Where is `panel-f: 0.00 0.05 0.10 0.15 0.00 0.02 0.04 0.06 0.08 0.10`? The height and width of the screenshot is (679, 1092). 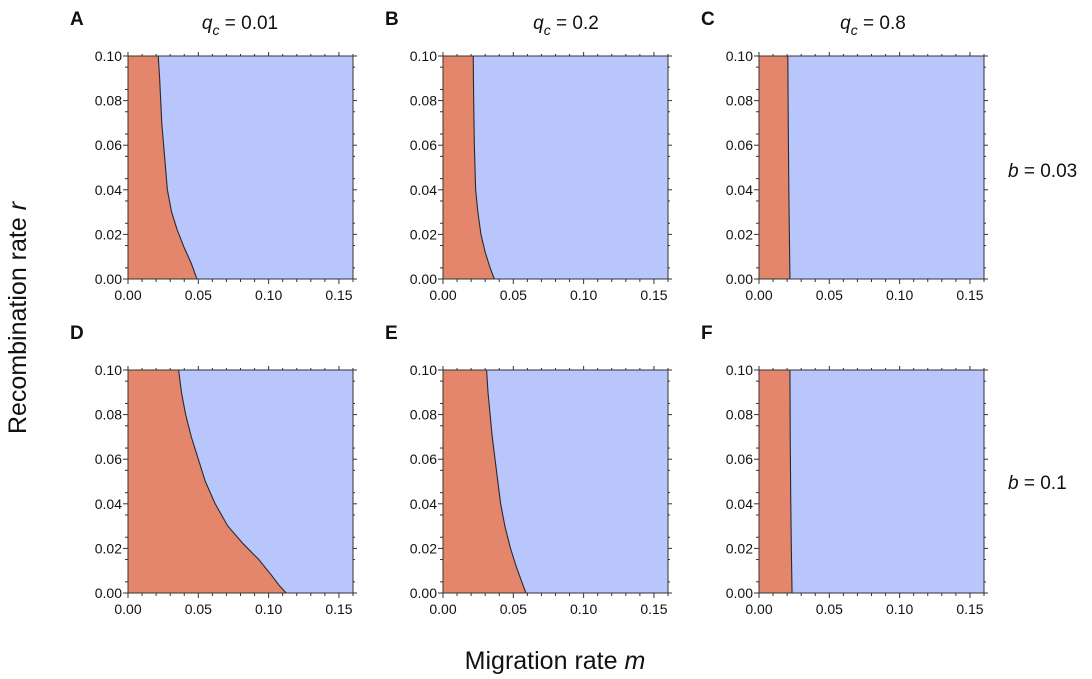 panel-f: 0.00 0.05 0.10 0.15 0.00 0.02 0.04 0.06 0.08 0.10 is located at coordinates (857, 489).